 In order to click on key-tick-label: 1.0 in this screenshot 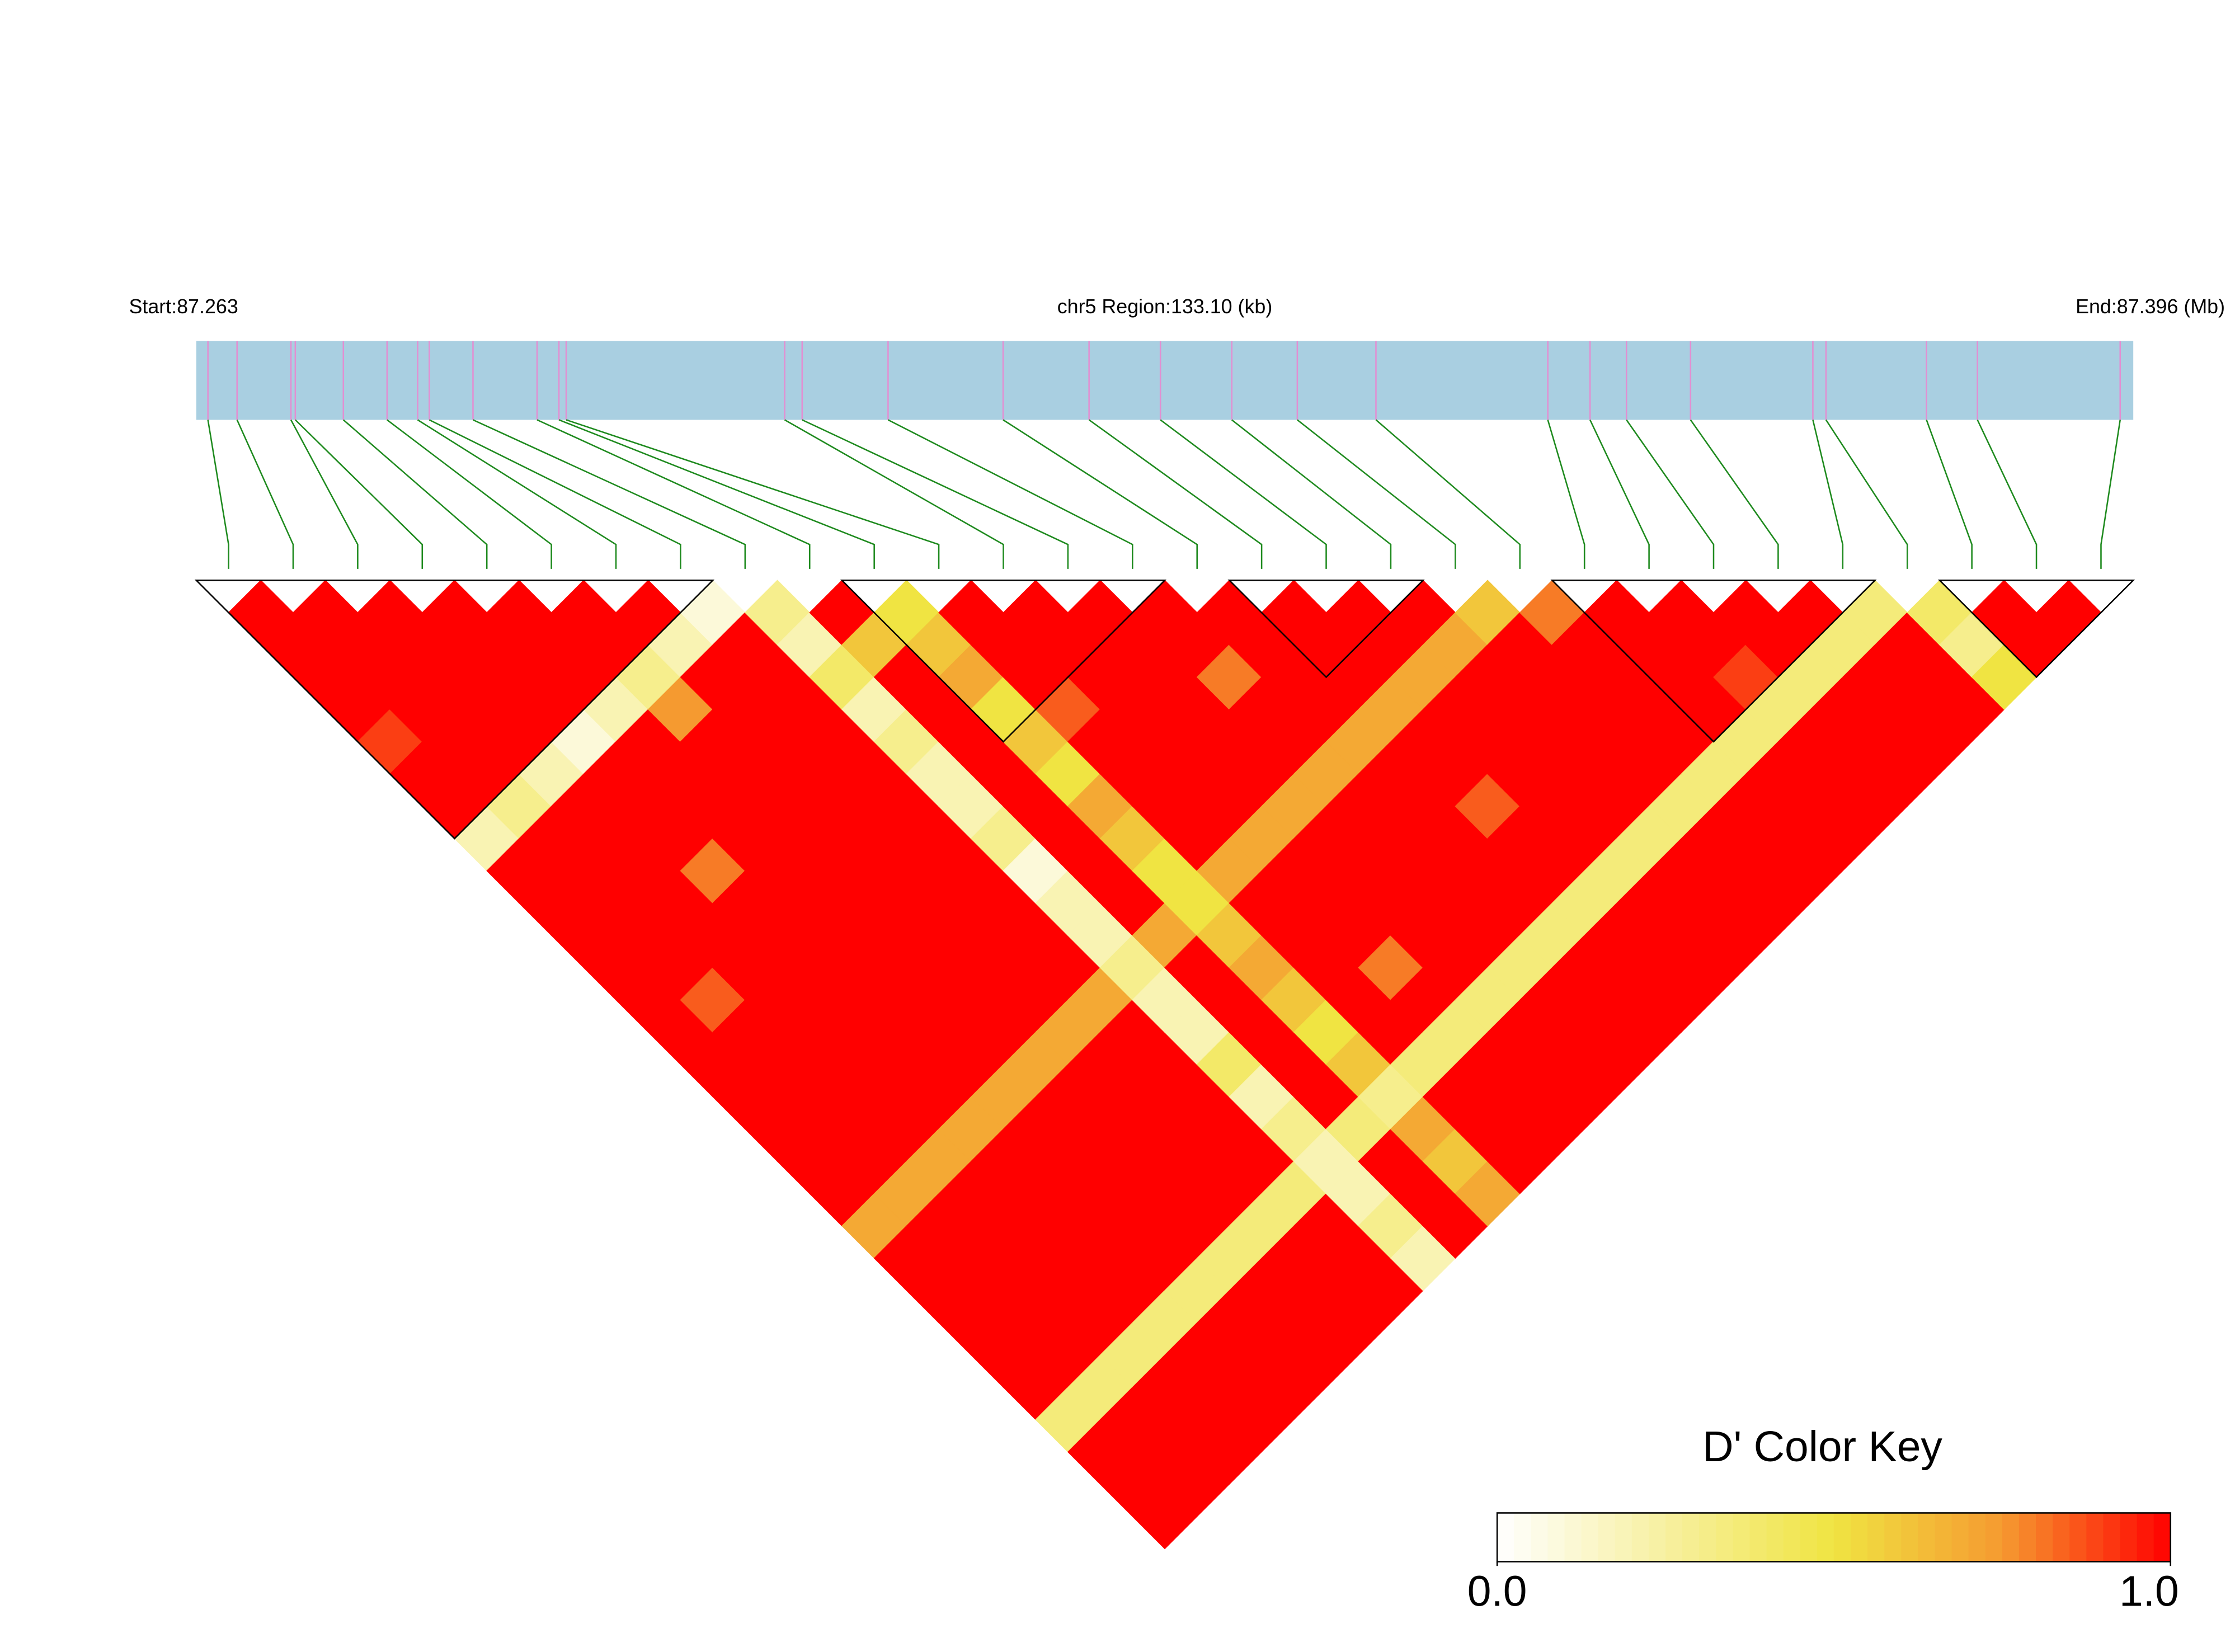, I will do `click(2149, 1592)`.